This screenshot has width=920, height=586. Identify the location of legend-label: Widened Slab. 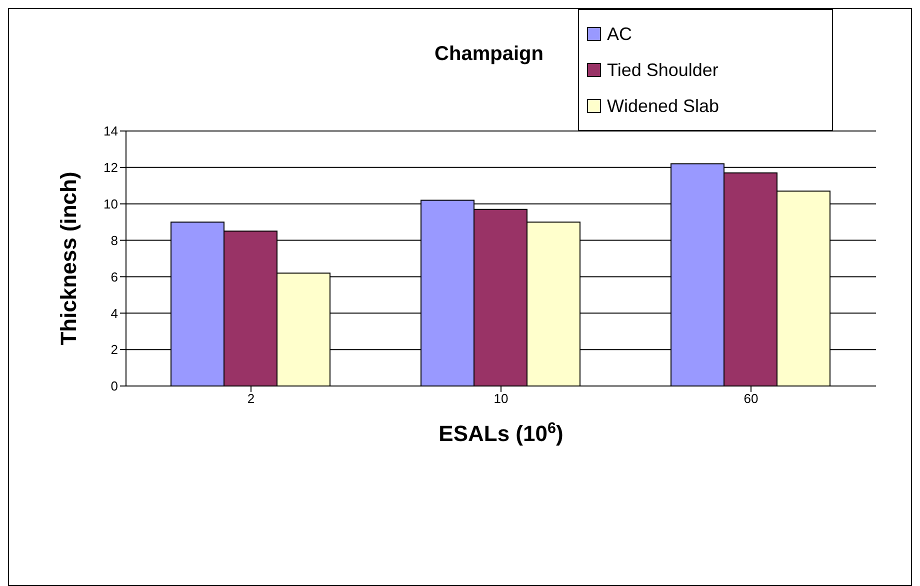
(663, 106).